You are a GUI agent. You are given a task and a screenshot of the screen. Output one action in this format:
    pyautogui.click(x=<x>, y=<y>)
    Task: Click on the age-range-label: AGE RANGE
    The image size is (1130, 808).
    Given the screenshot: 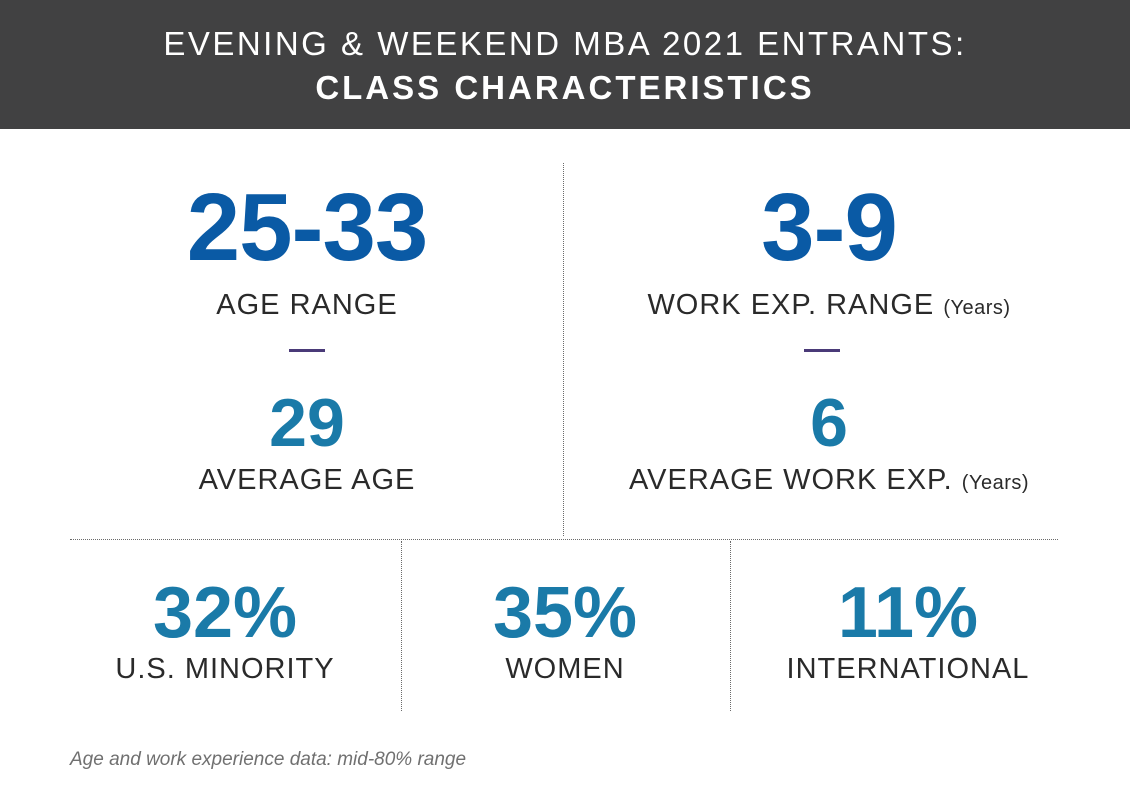 What is the action you would take?
    pyautogui.click(x=307, y=305)
    